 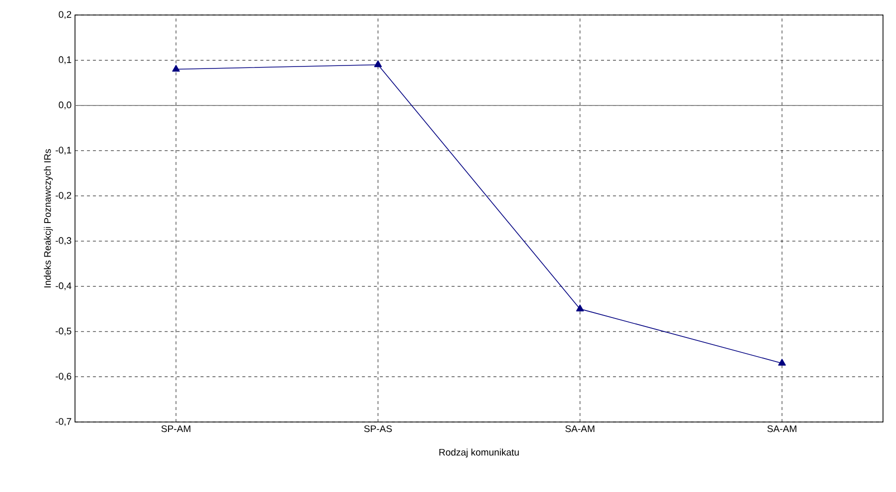 I want to click on y-tick-label: -0,4, so click(x=64, y=286).